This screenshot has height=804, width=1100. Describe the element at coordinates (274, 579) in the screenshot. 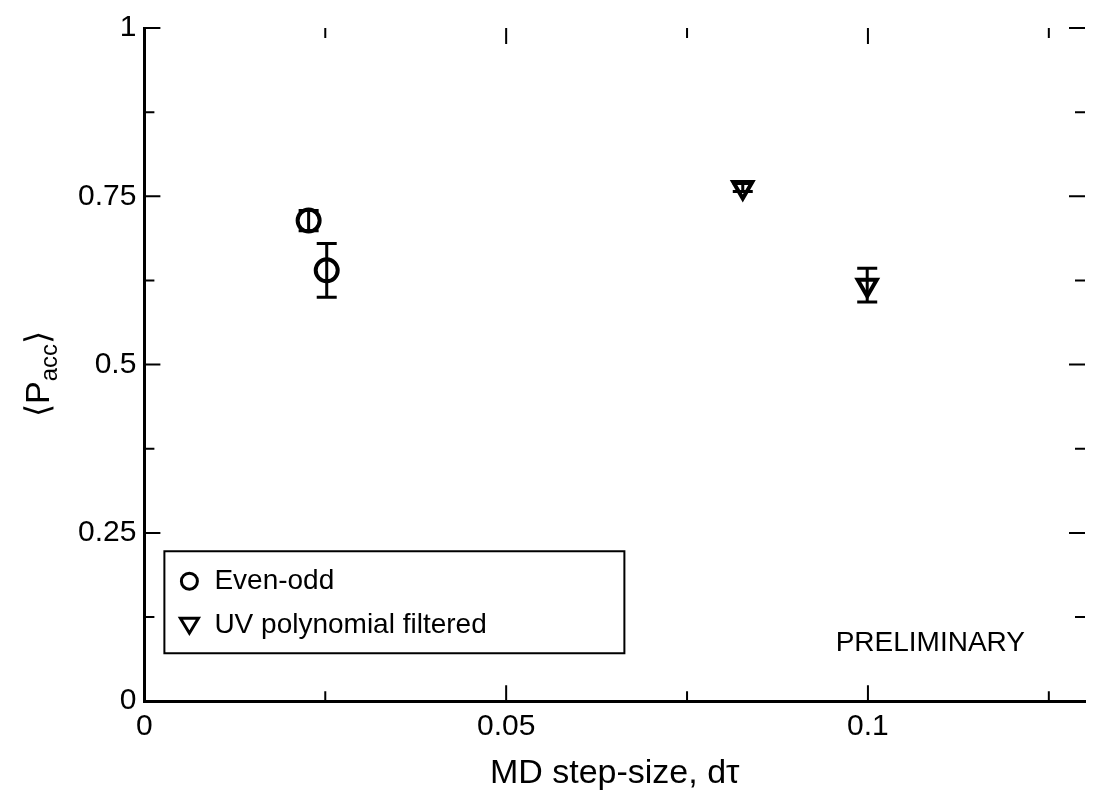

I see `legend-label: Even-odd` at that location.